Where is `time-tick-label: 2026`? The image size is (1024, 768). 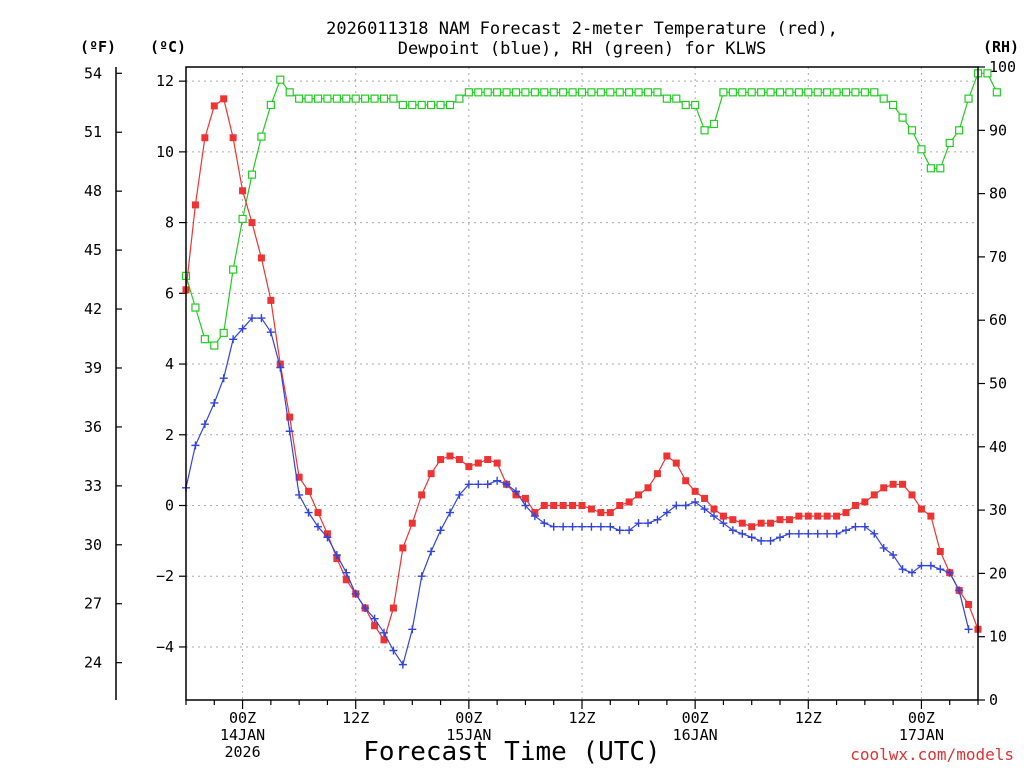 time-tick-label: 2026 is located at coordinates (243, 752).